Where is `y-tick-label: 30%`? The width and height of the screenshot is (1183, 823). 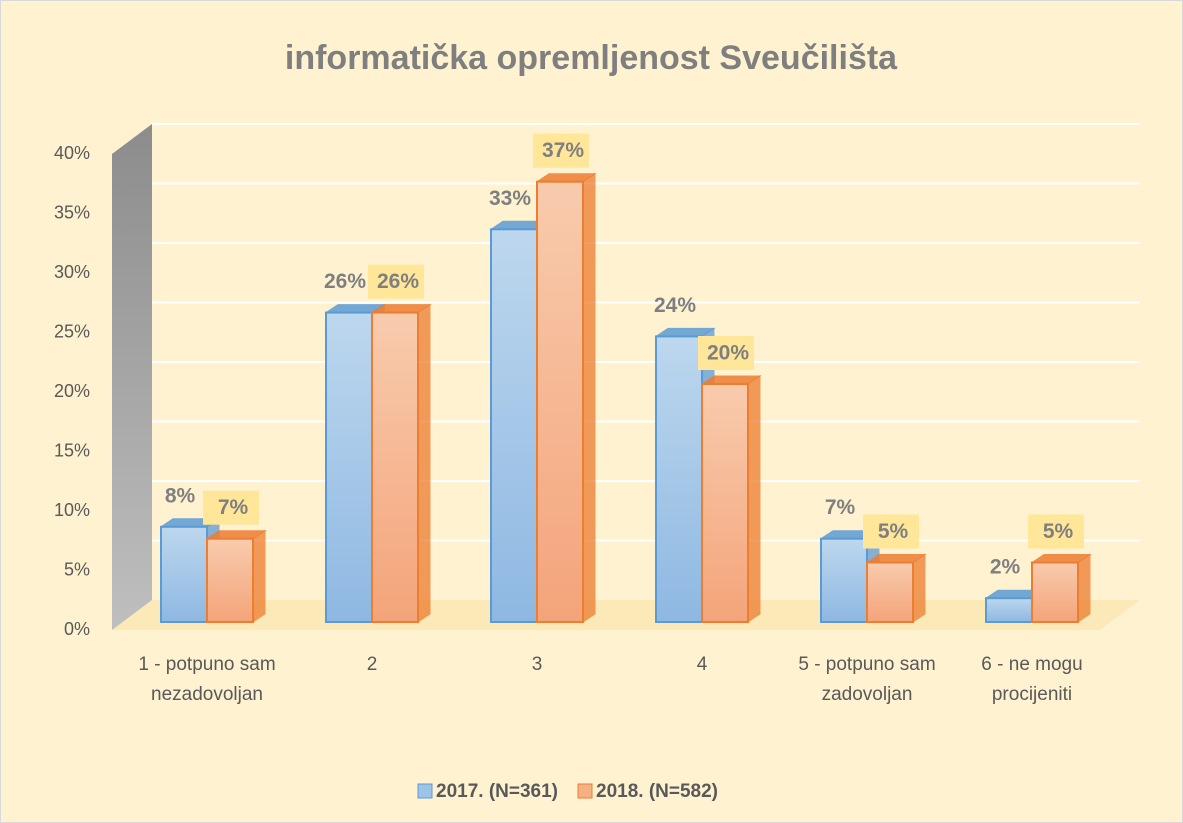 y-tick-label: 30% is located at coordinates (72, 272).